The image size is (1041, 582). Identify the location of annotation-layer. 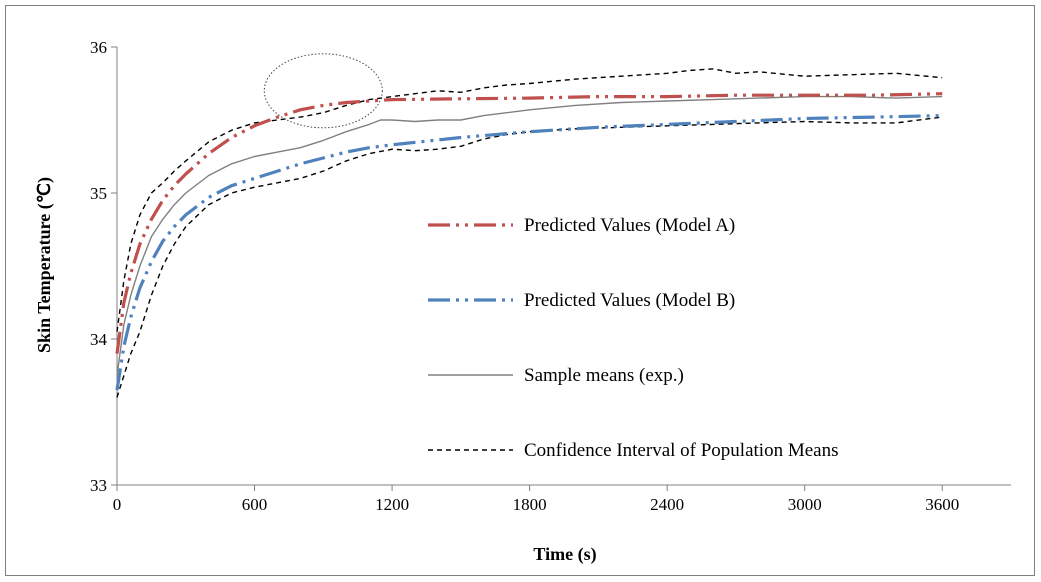
(323, 91).